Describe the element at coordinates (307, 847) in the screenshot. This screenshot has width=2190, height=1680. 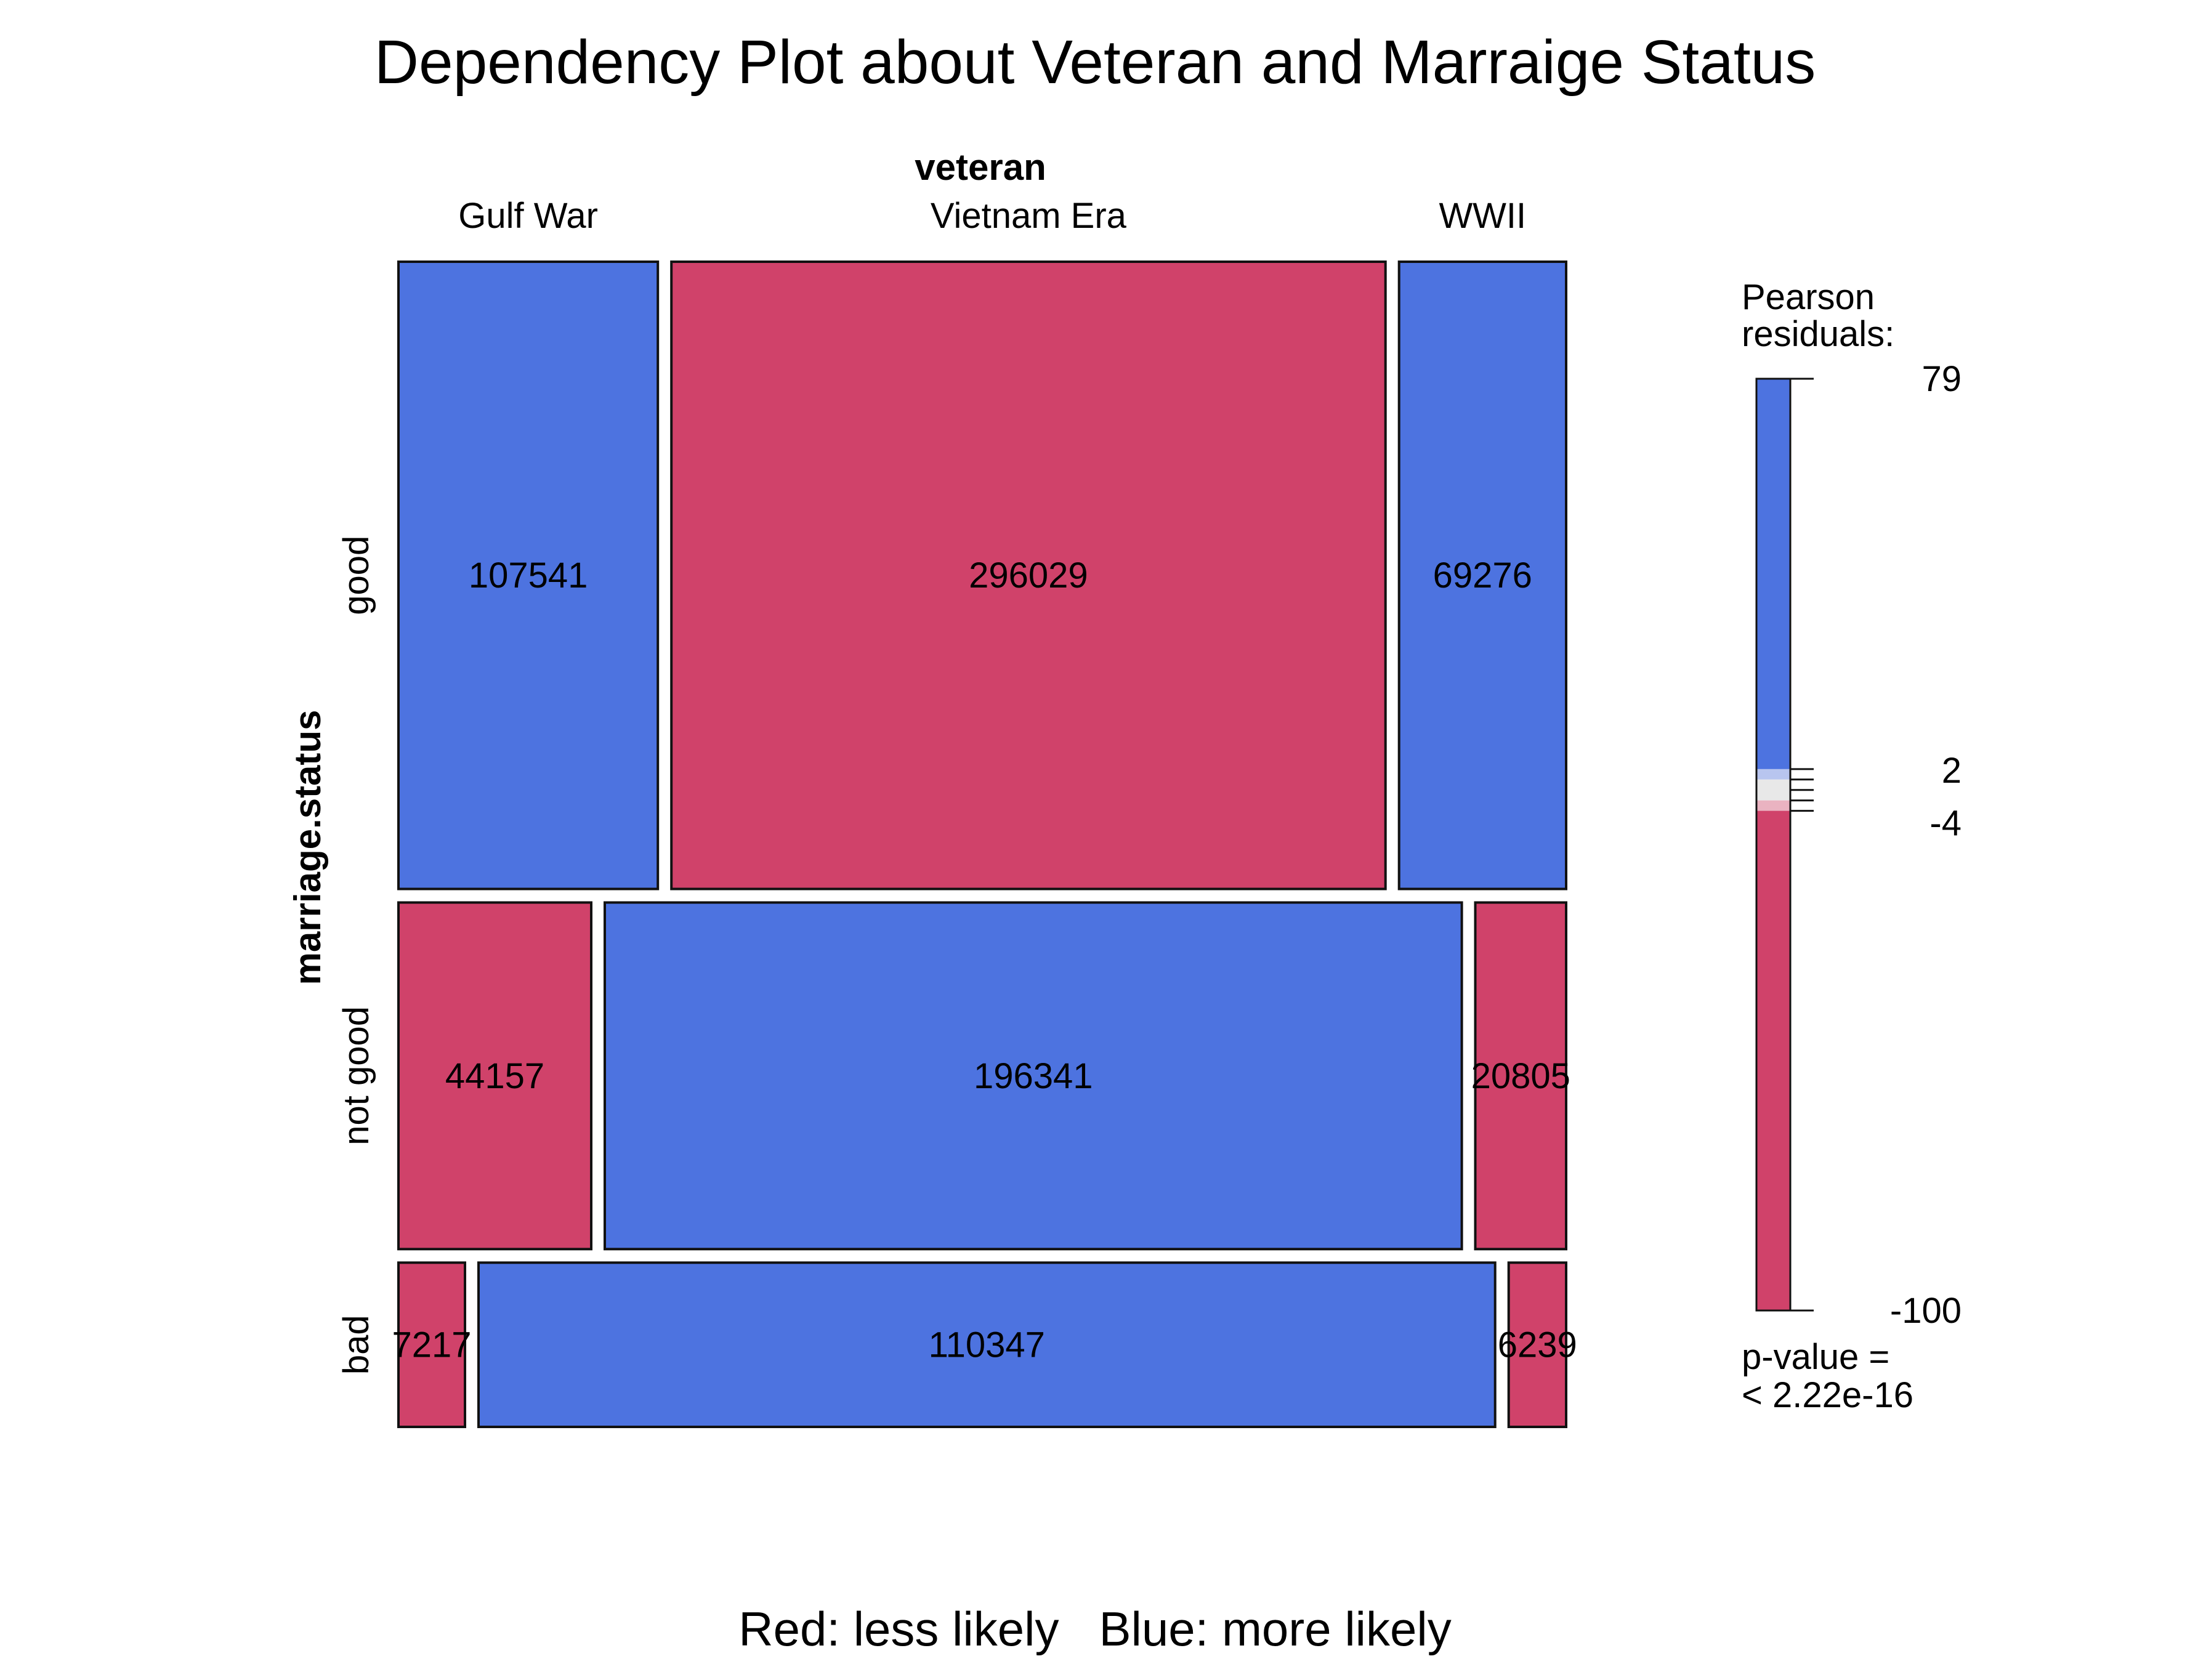
I see `row-variable-label: marriage.status` at that location.